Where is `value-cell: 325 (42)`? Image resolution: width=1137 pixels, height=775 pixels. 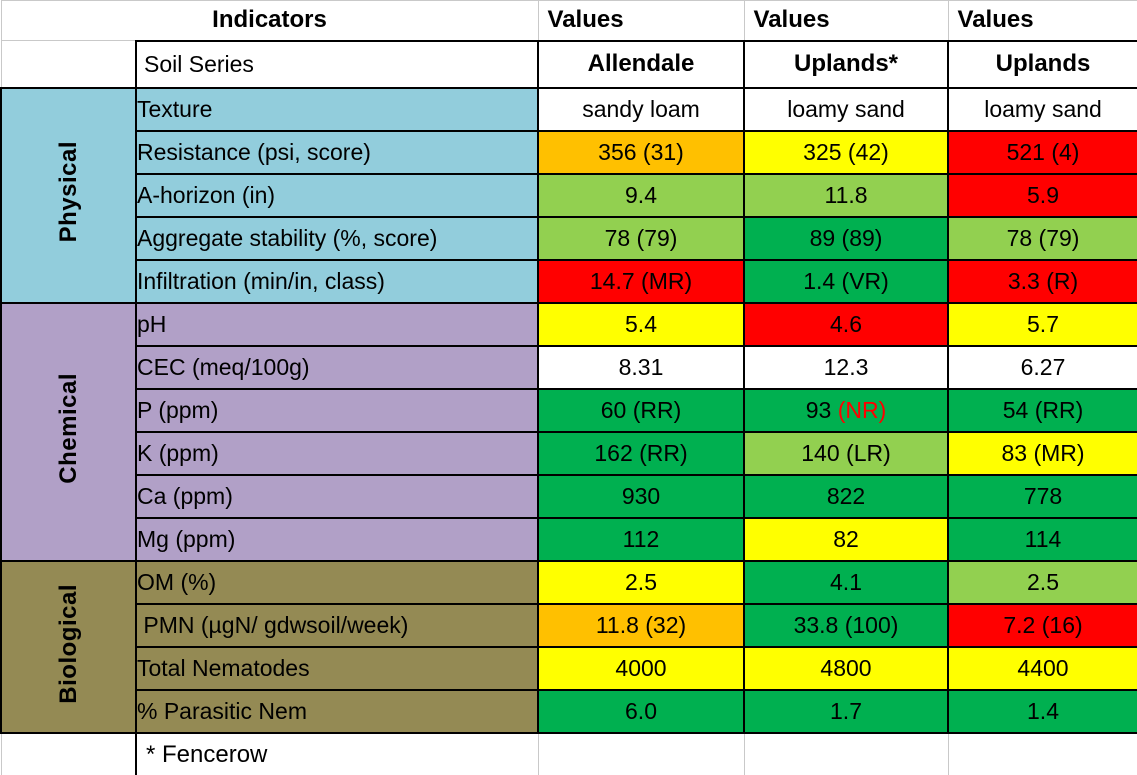 value-cell: 325 (42) is located at coordinates (846, 152).